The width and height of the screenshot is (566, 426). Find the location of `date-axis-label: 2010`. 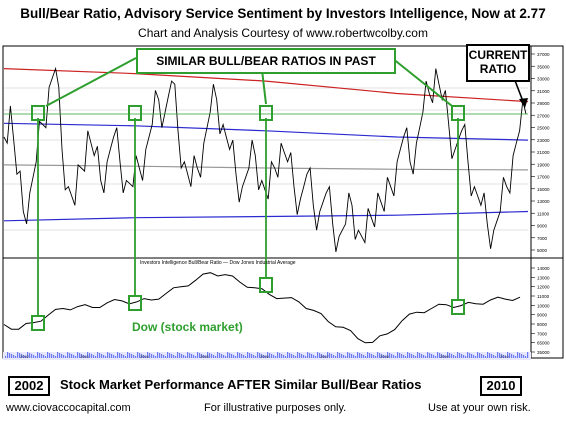

date-axis-label: 2010 is located at coordinates (505, 356).